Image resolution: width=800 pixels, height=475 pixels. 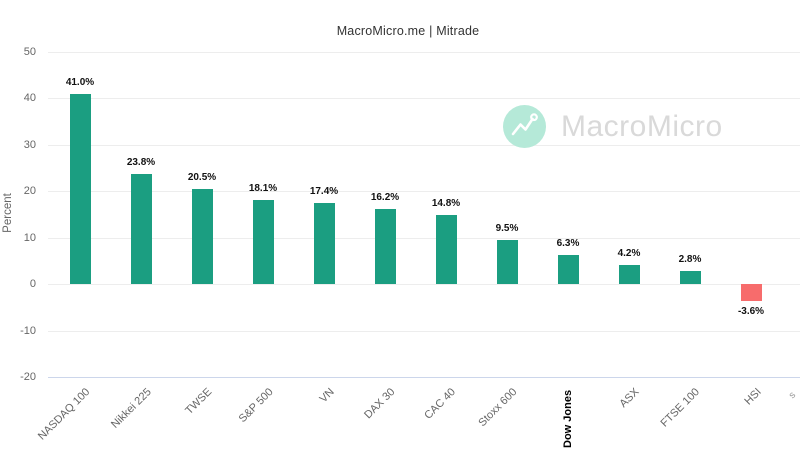 I want to click on watermark: MacroMicro, so click(x=613, y=126).